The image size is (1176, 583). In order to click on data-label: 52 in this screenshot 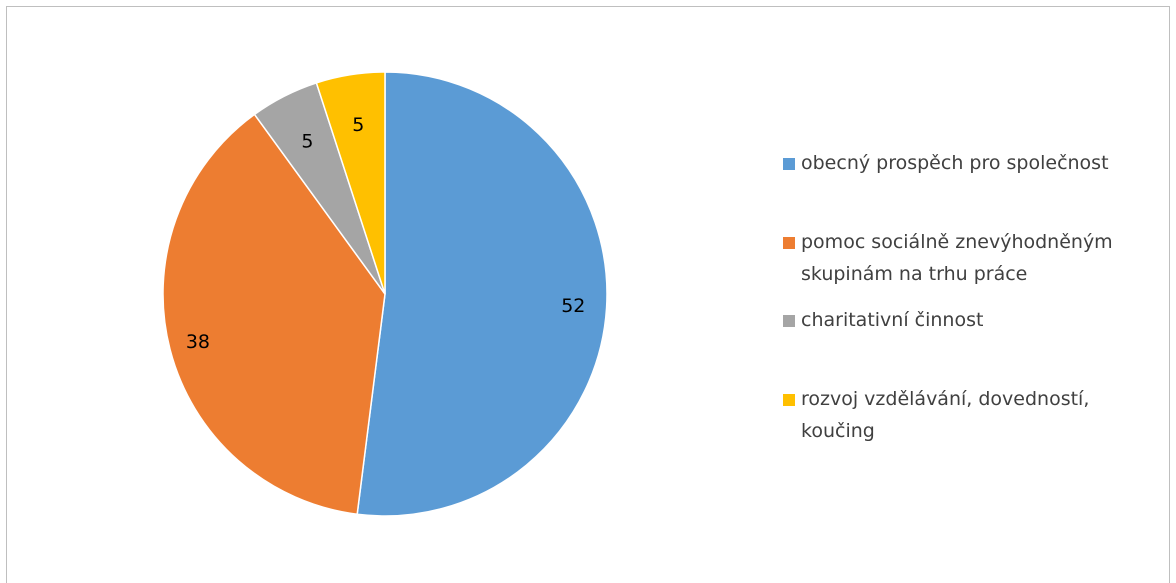, I will do `click(573, 306)`.